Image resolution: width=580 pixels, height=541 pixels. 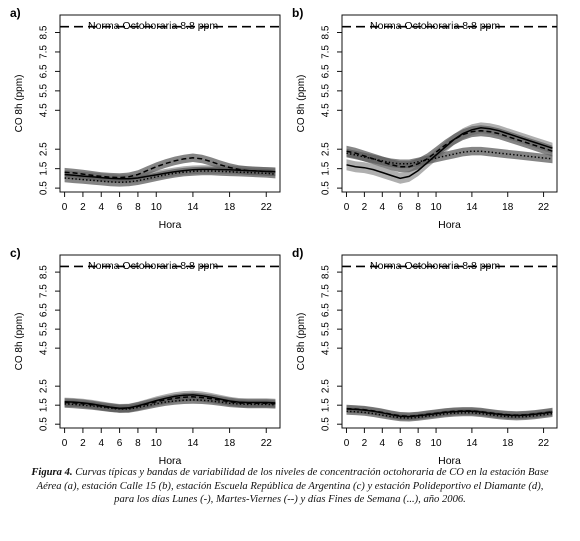 What do you see at coordinates (297, 253) in the screenshot?
I see `panel-label: d)` at bounding box center [297, 253].